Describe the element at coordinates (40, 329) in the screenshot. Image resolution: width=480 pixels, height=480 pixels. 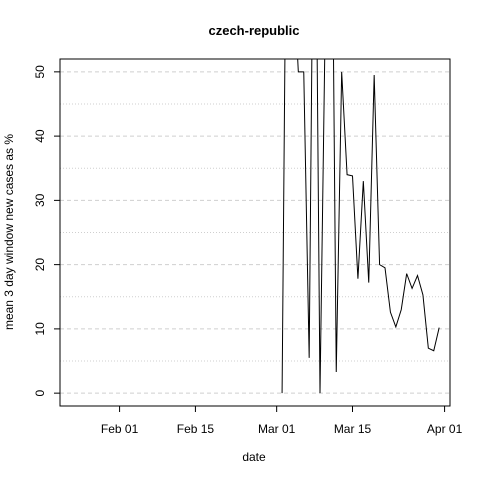
I see `y-tick-label: 10` at that location.